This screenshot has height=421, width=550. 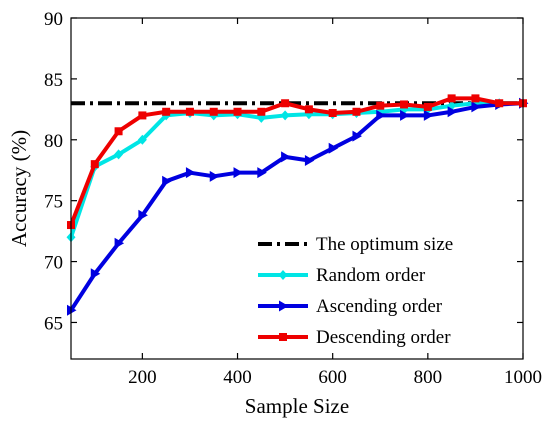 What do you see at coordinates (283, 337) in the screenshot?
I see `legend-descending-order-marker` at bounding box center [283, 337].